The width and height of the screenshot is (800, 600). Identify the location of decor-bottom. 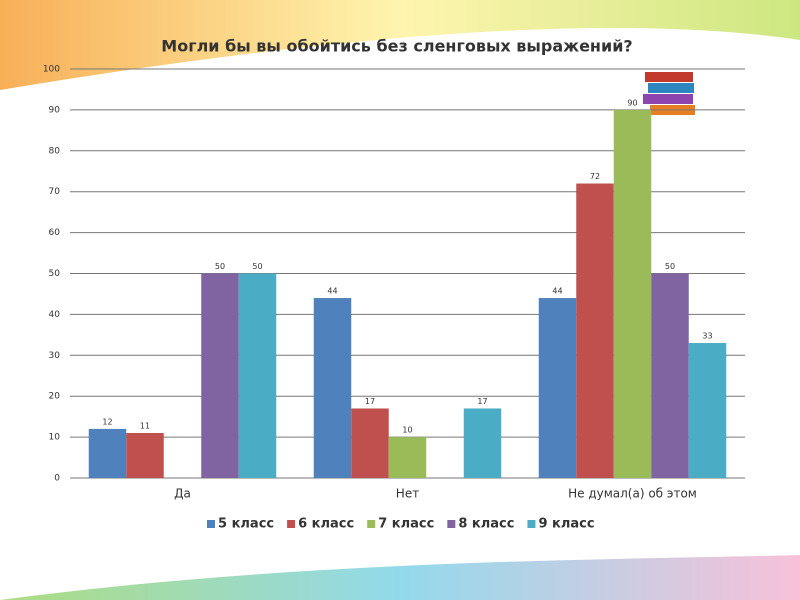
(400, 577).